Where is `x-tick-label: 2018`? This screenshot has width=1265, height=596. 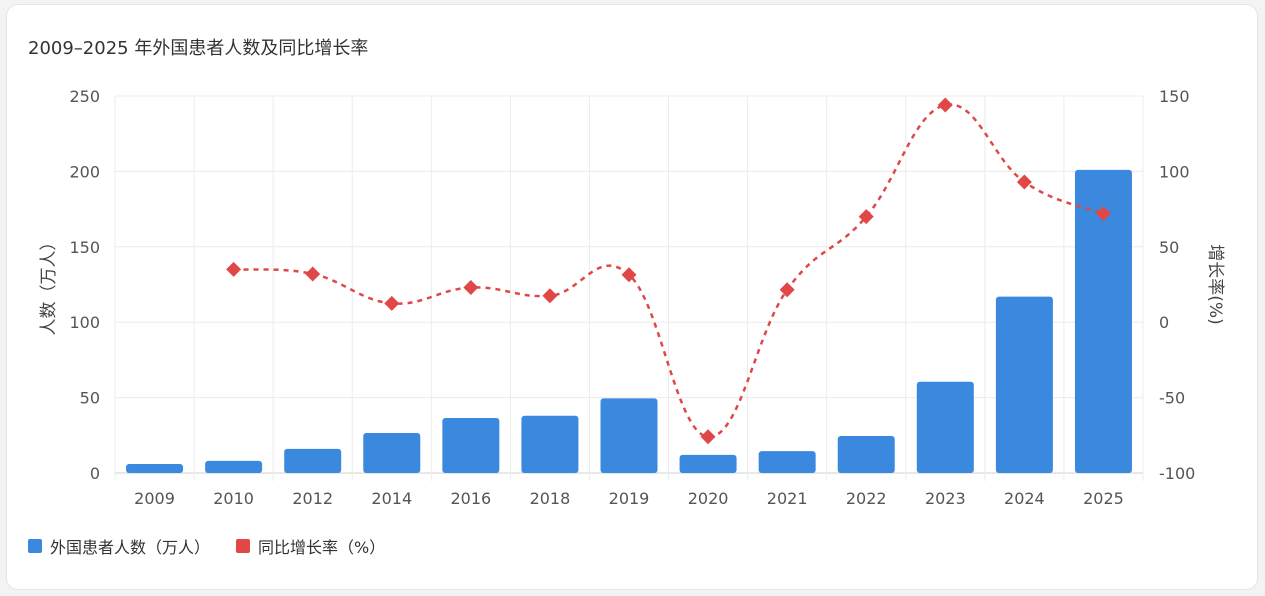
x-tick-label: 2018 is located at coordinates (550, 498).